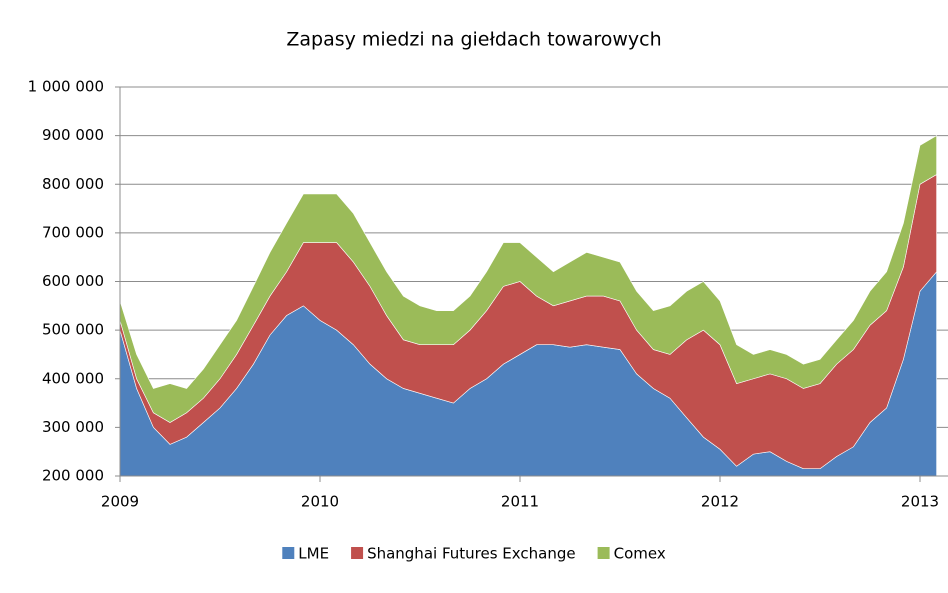 Image resolution: width=948 pixels, height=593 pixels. I want to click on y-tick-label: 500 000, so click(73, 330).